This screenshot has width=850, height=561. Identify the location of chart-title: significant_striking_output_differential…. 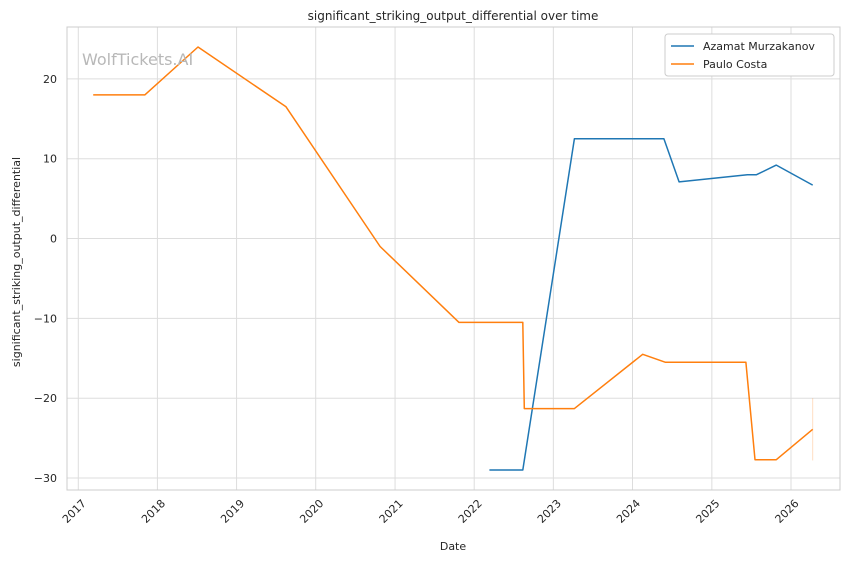
(453, 16).